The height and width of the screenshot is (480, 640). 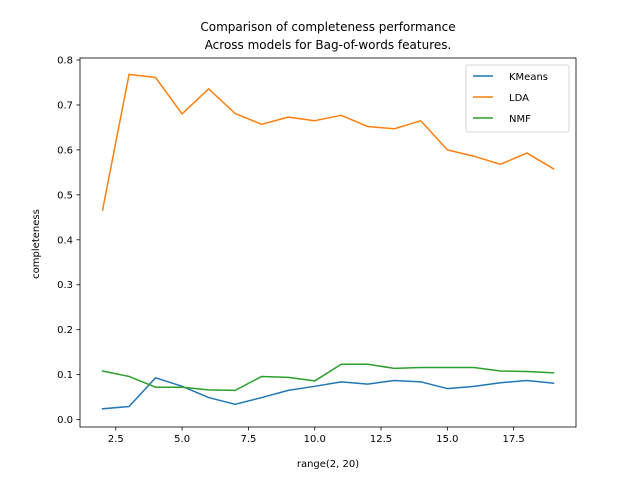 I want to click on y-tick-label: 0.2, so click(x=65, y=330).